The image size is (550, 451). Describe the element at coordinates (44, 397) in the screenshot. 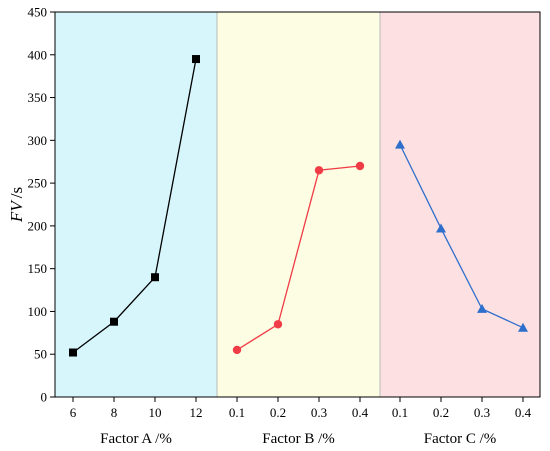

I see `y-tick-label: 0` at that location.